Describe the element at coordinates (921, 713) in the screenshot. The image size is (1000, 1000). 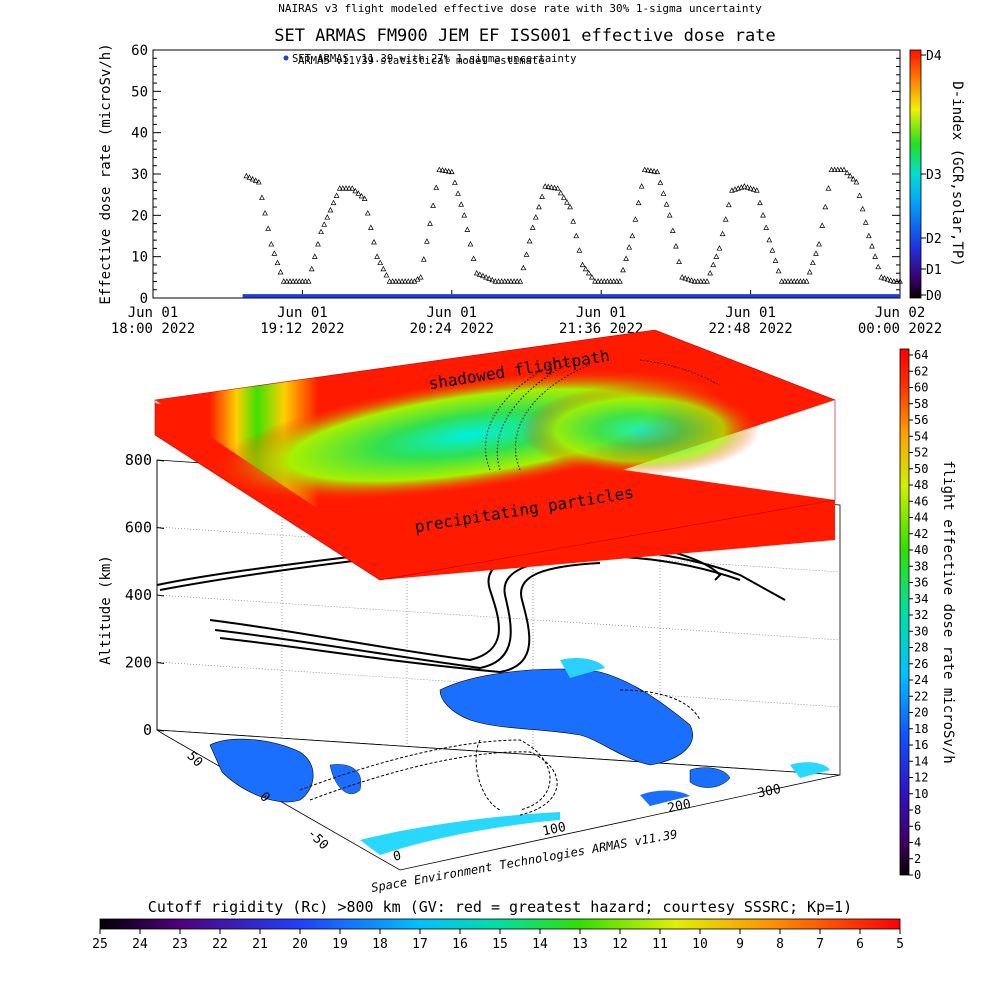
I see `dose-tick-label: 20` at that location.